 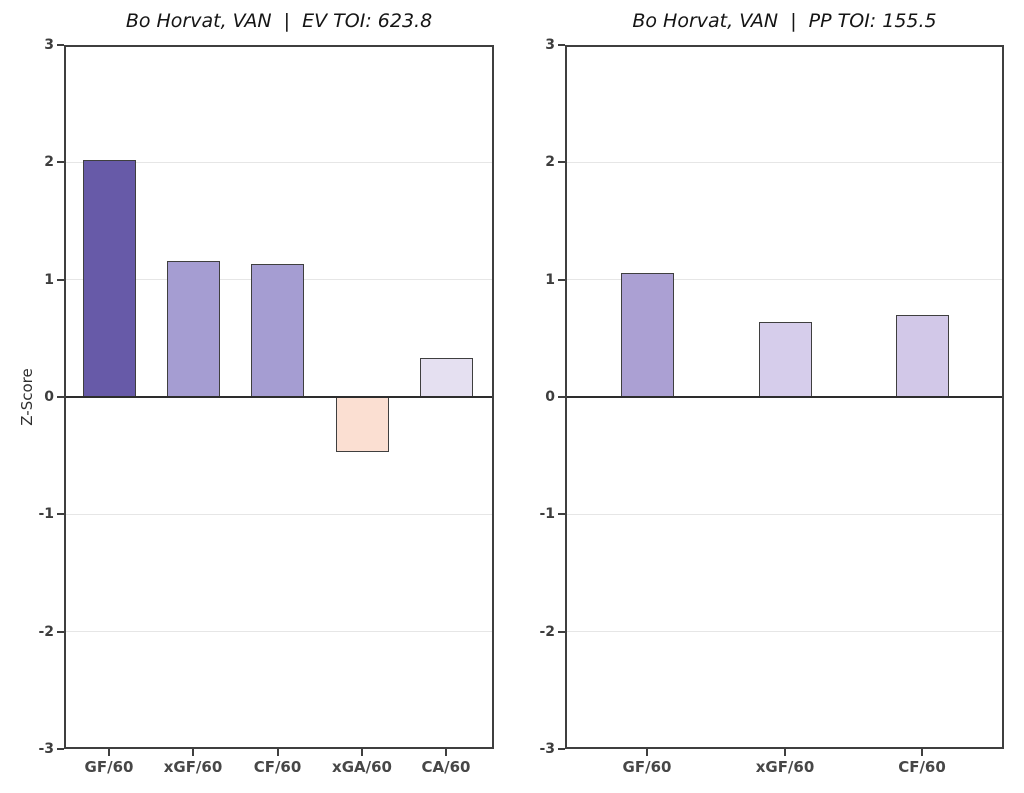 What do you see at coordinates (279, 21) in the screenshot?
I see `ev-panel-title: Bo Horvat, VAN | EV TOI: 623.8` at bounding box center [279, 21].